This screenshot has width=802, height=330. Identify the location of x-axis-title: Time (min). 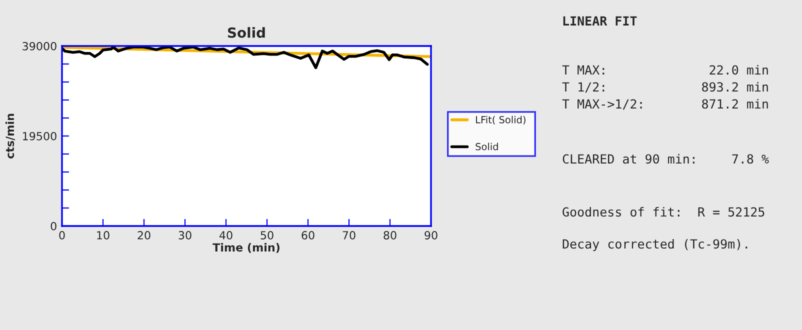
(246, 248).